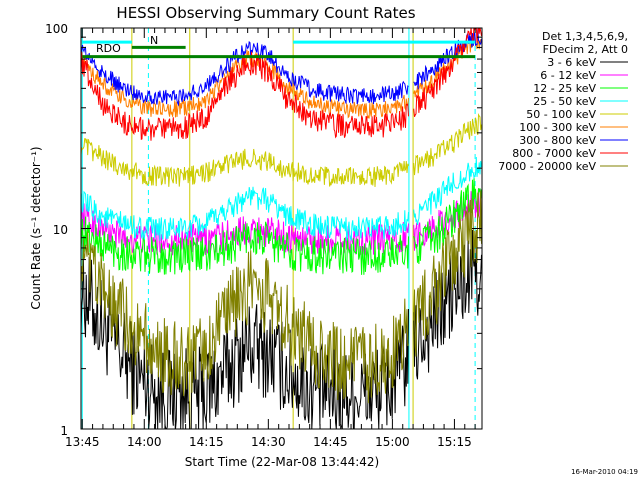 The image size is (640, 480). I want to click on x-tick-labels: 13:45 14:00 14:15 14:30 14:45 15:00 15:15, so click(268, 442).